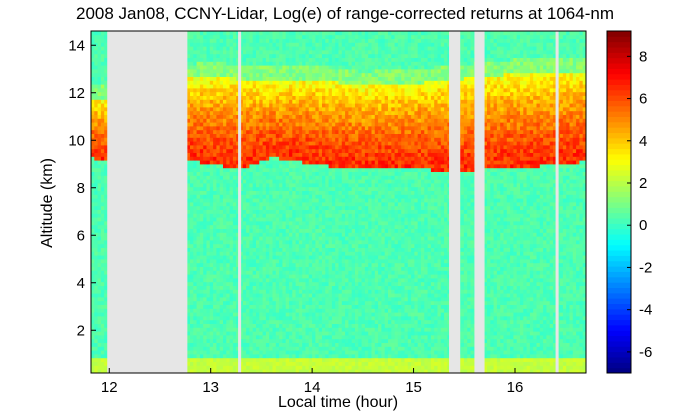  Describe the element at coordinates (312, 387) in the screenshot. I see `x-tick-label: 14` at that location.